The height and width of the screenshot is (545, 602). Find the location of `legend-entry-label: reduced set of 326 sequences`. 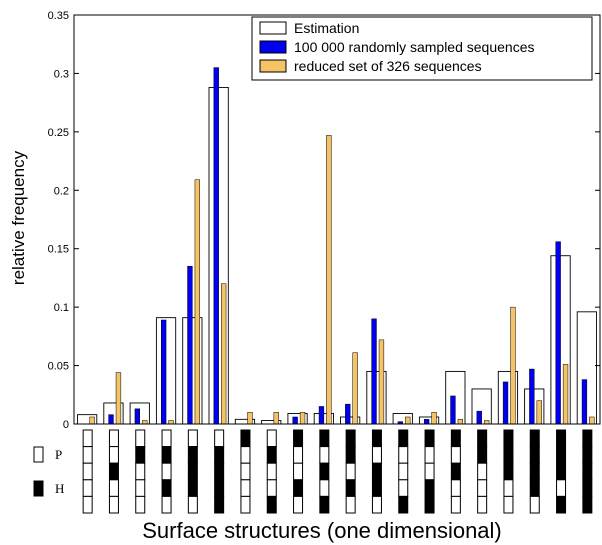

legend-entry-label: reduced set of 326 sequences is located at coordinates (388, 66).